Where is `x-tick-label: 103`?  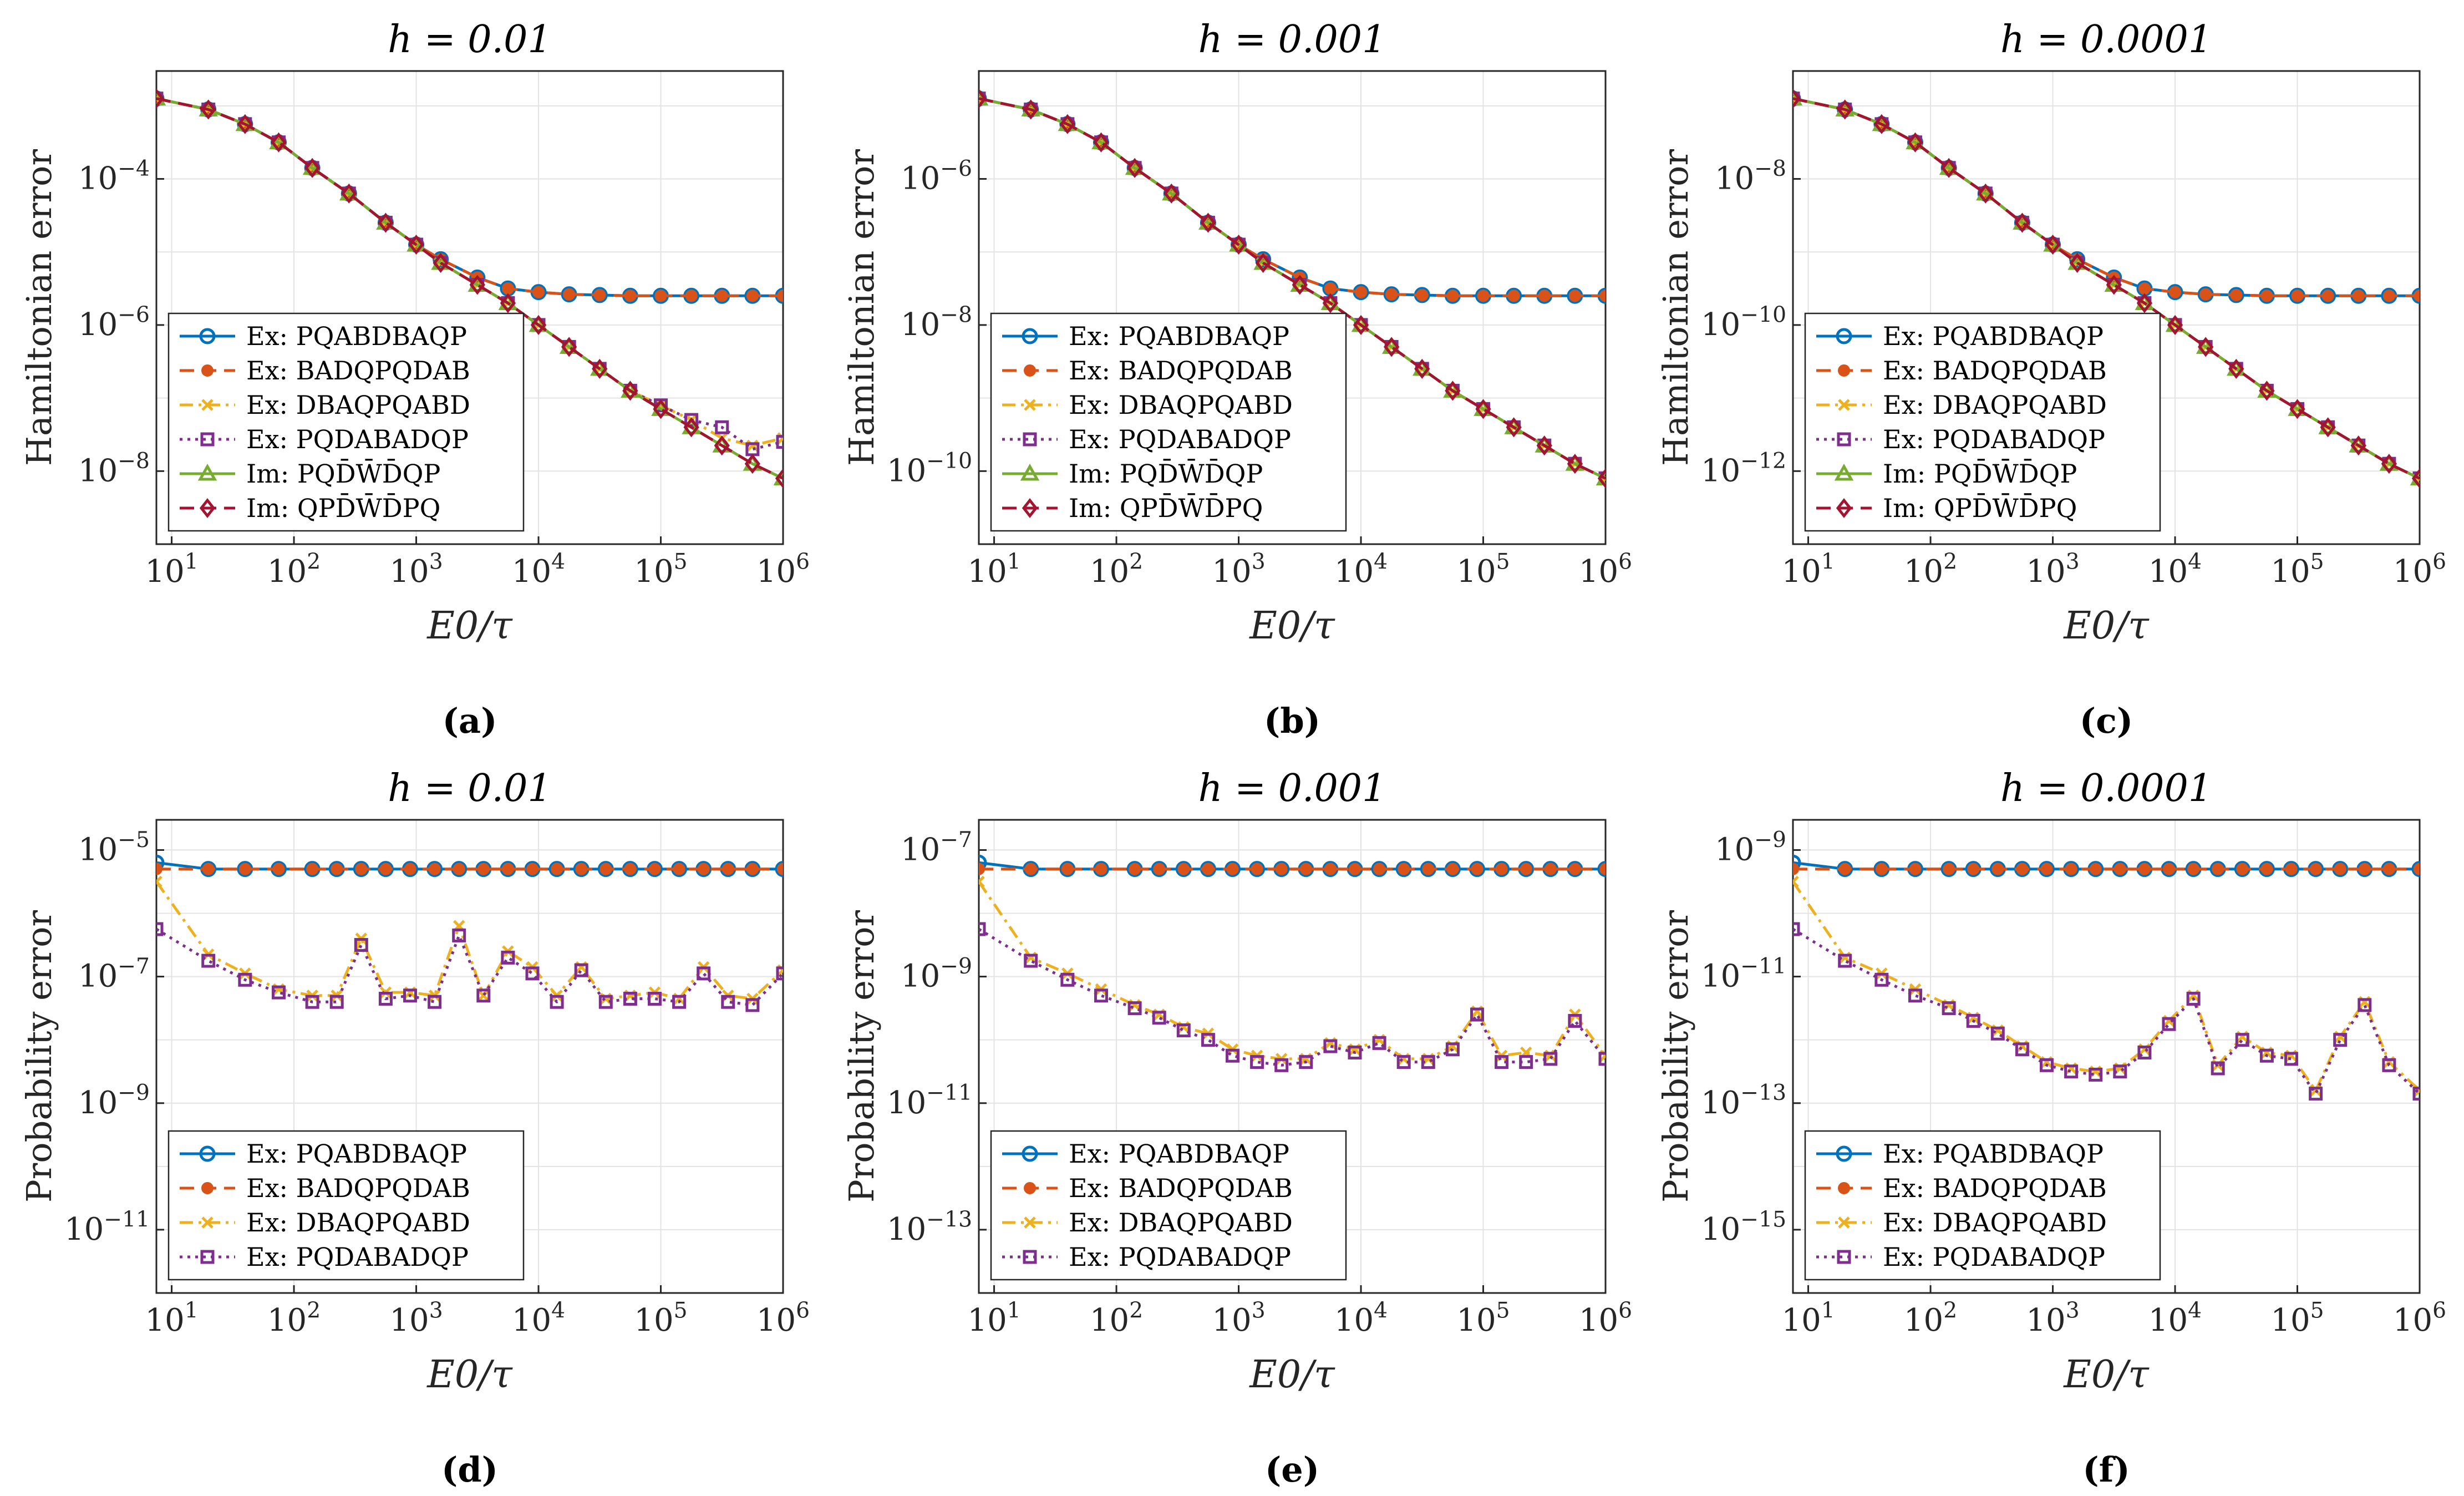 x-tick-label: 103 is located at coordinates (2052, 1318).